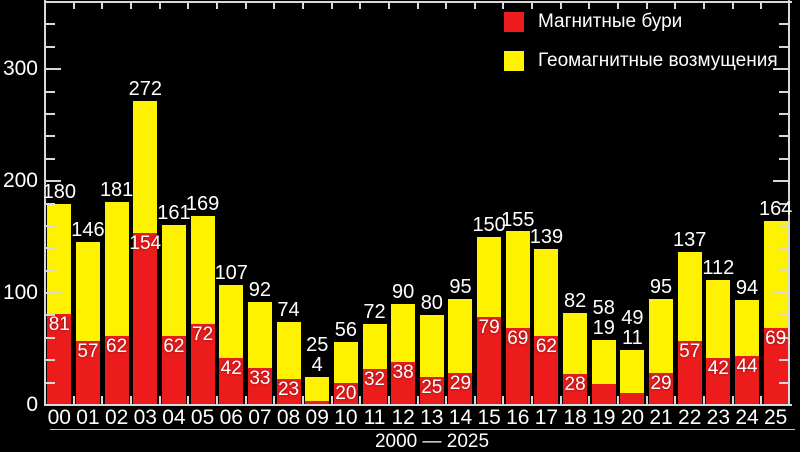 The width and height of the screenshot is (800, 452). I want to click on bar-16-storms, so click(517, 366).